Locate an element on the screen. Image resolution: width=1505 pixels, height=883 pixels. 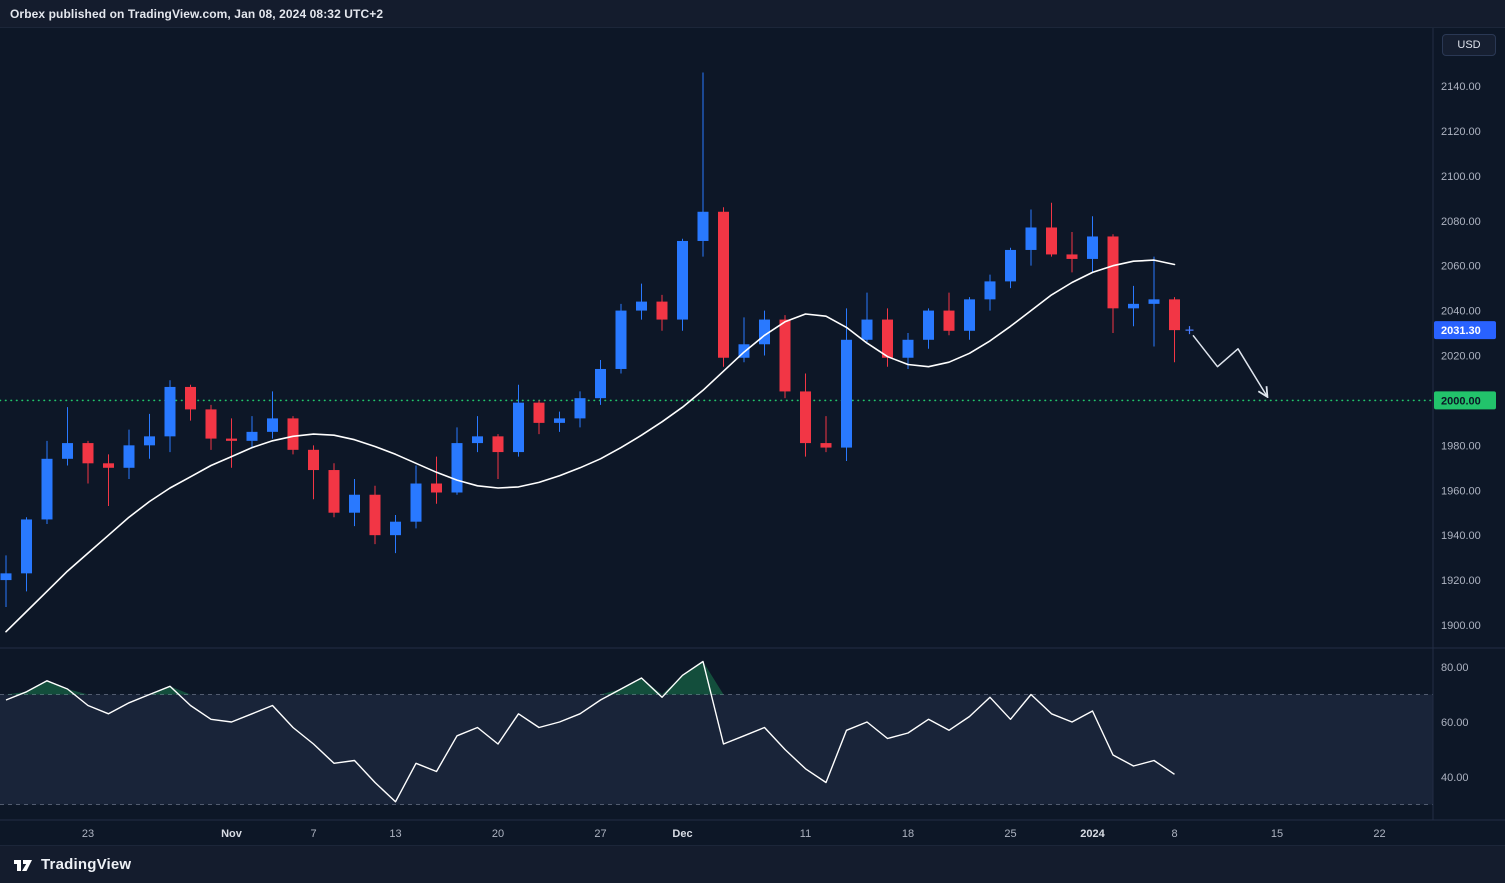
svg-text: 60.00 is located at coordinates (1455, 723).